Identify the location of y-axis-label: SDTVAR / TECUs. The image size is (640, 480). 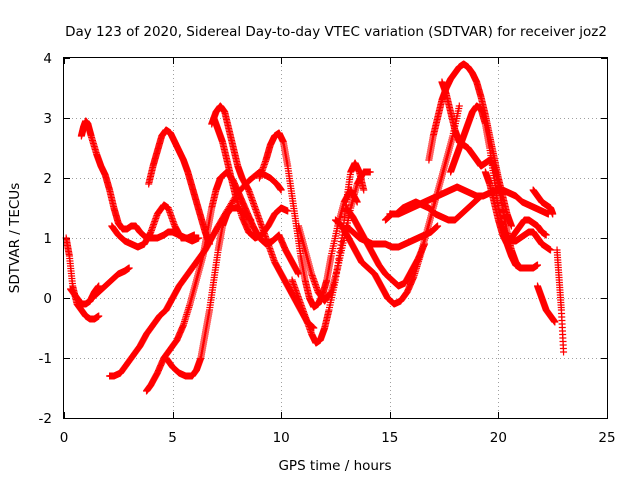
(15, 238).